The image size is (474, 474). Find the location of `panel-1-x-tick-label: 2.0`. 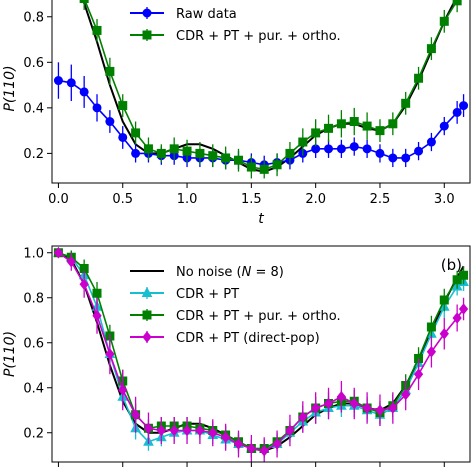

panel-1-x-tick-label: 2.0 is located at coordinates (315, 199).